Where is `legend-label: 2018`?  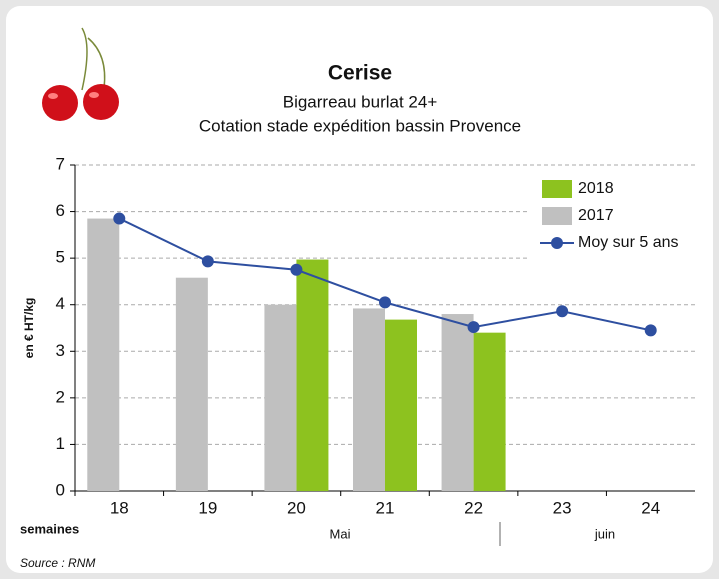
legend-label: 2018 is located at coordinates (596, 188).